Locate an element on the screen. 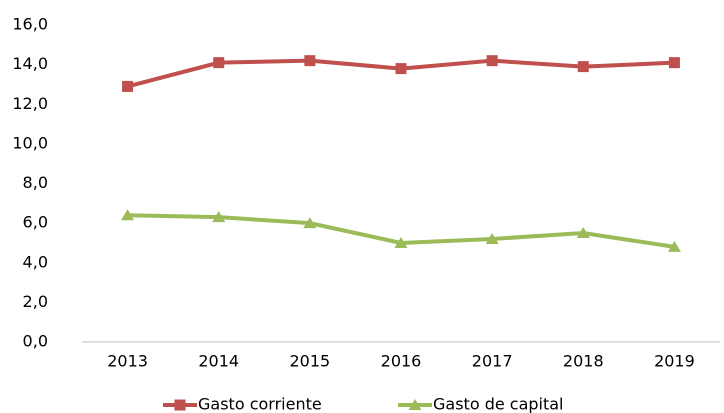  y-tick-label: 4,0 is located at coordinates (35, 261).